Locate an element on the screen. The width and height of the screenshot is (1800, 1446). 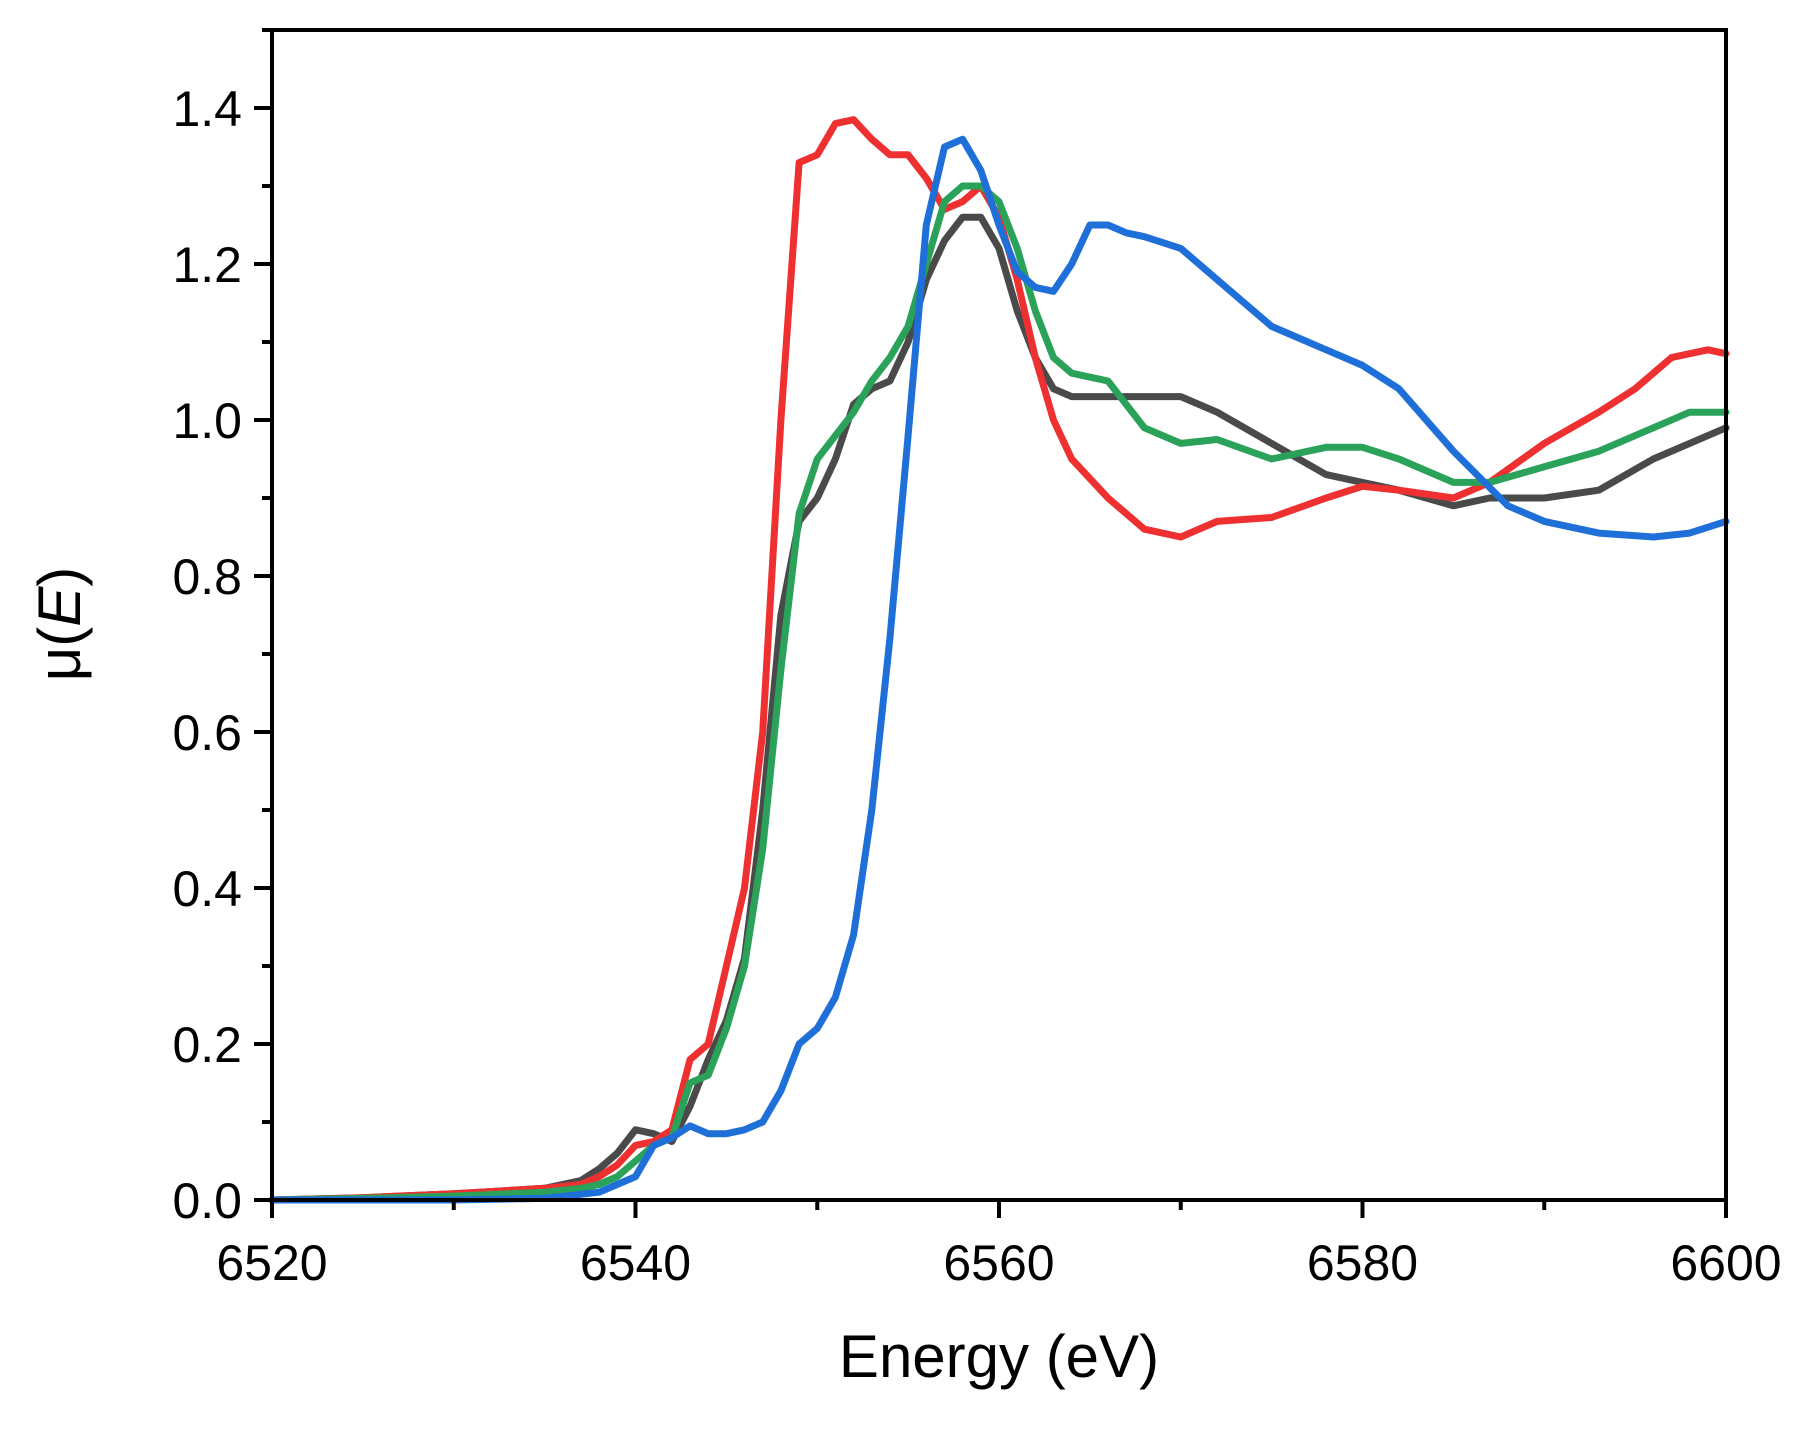
y-tick-label: 0.8 is located at coordinates (207, 577).